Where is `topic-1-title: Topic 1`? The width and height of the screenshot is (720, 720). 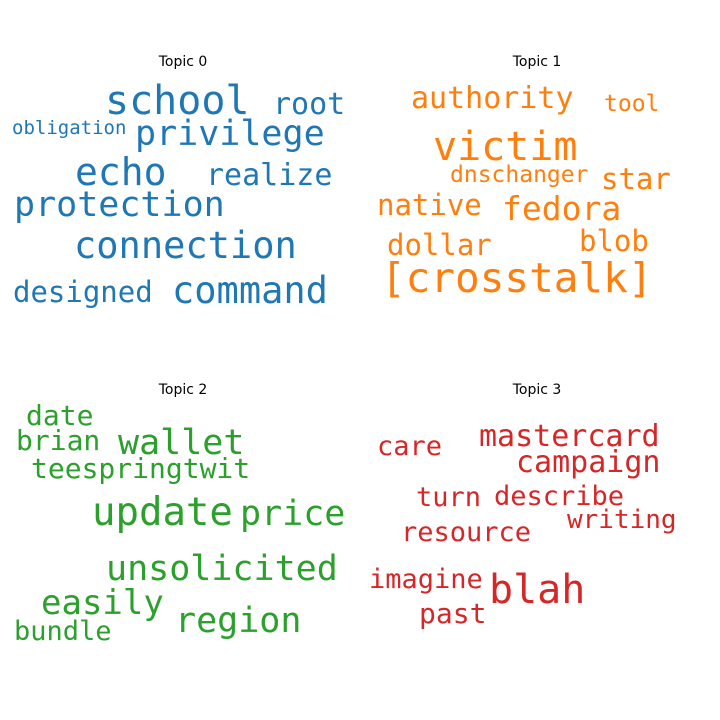 topic-1-title: Topic 1 is located at coordinates (537, 62).